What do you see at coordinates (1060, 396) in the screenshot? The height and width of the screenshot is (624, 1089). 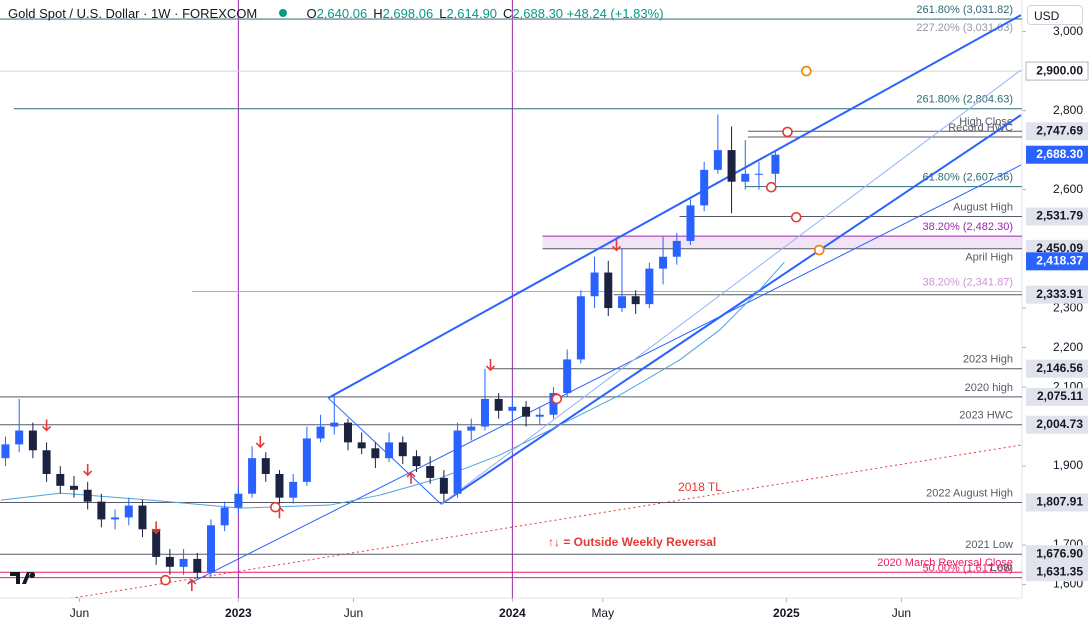 I see `price-label: 2,075.11` at bounding box center [1060, 396].